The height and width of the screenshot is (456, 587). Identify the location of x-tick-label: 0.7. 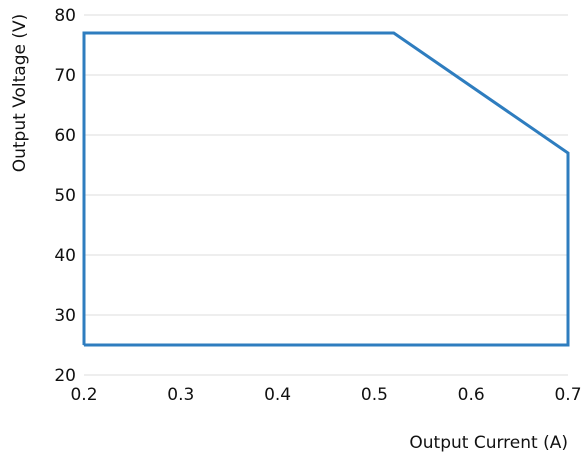
(567, 395).